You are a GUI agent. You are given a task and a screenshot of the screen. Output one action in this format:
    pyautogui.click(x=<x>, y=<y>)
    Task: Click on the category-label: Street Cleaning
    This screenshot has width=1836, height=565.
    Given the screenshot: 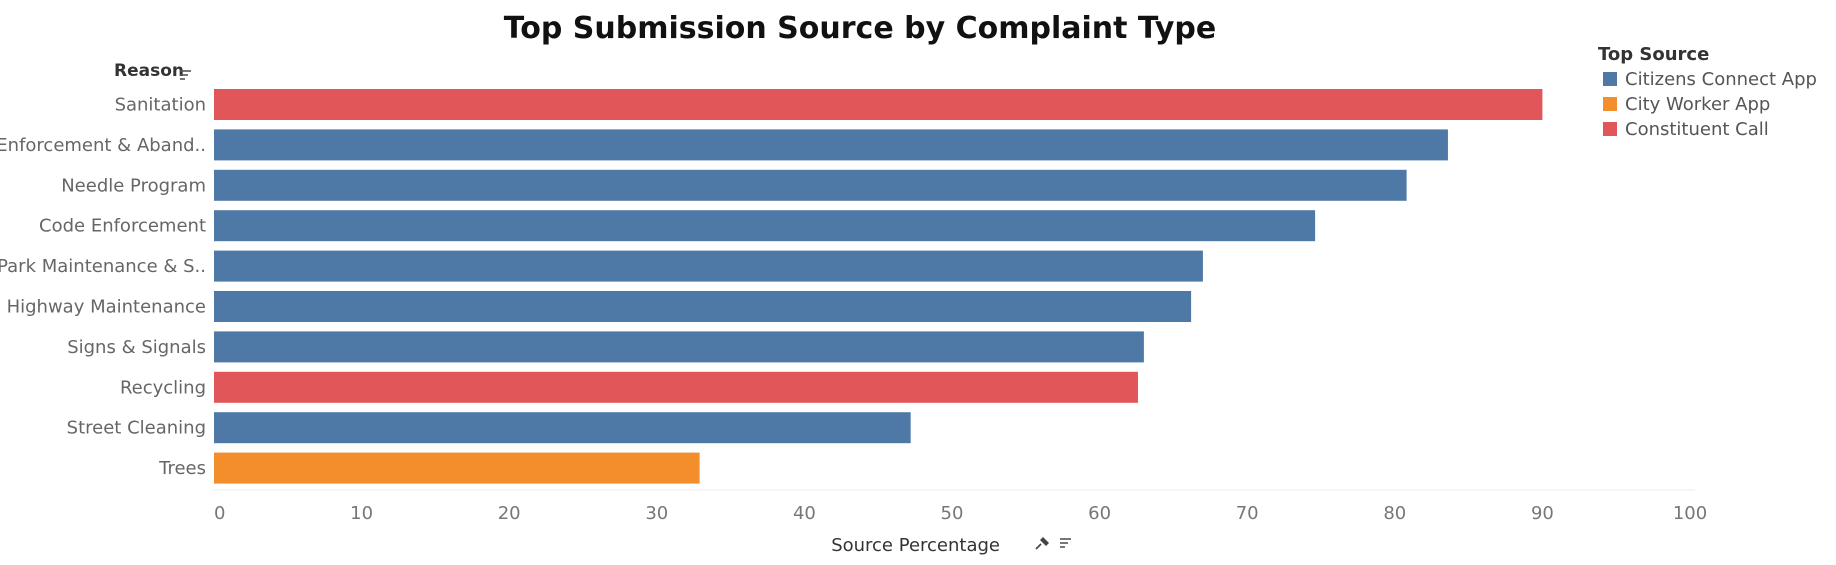 What is the action you would take?
    pyautogui.click(x=136, y=428)
    